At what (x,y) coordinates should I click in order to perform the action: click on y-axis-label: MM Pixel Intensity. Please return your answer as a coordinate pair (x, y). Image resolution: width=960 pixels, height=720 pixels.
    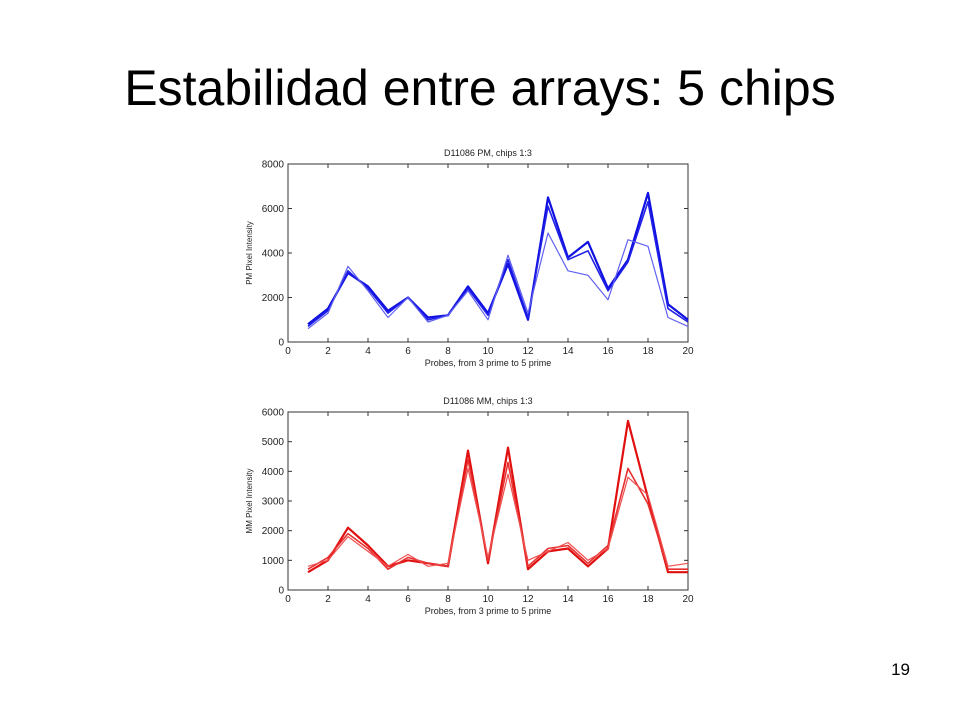
    Looking at the image, I should click on (249, 501).